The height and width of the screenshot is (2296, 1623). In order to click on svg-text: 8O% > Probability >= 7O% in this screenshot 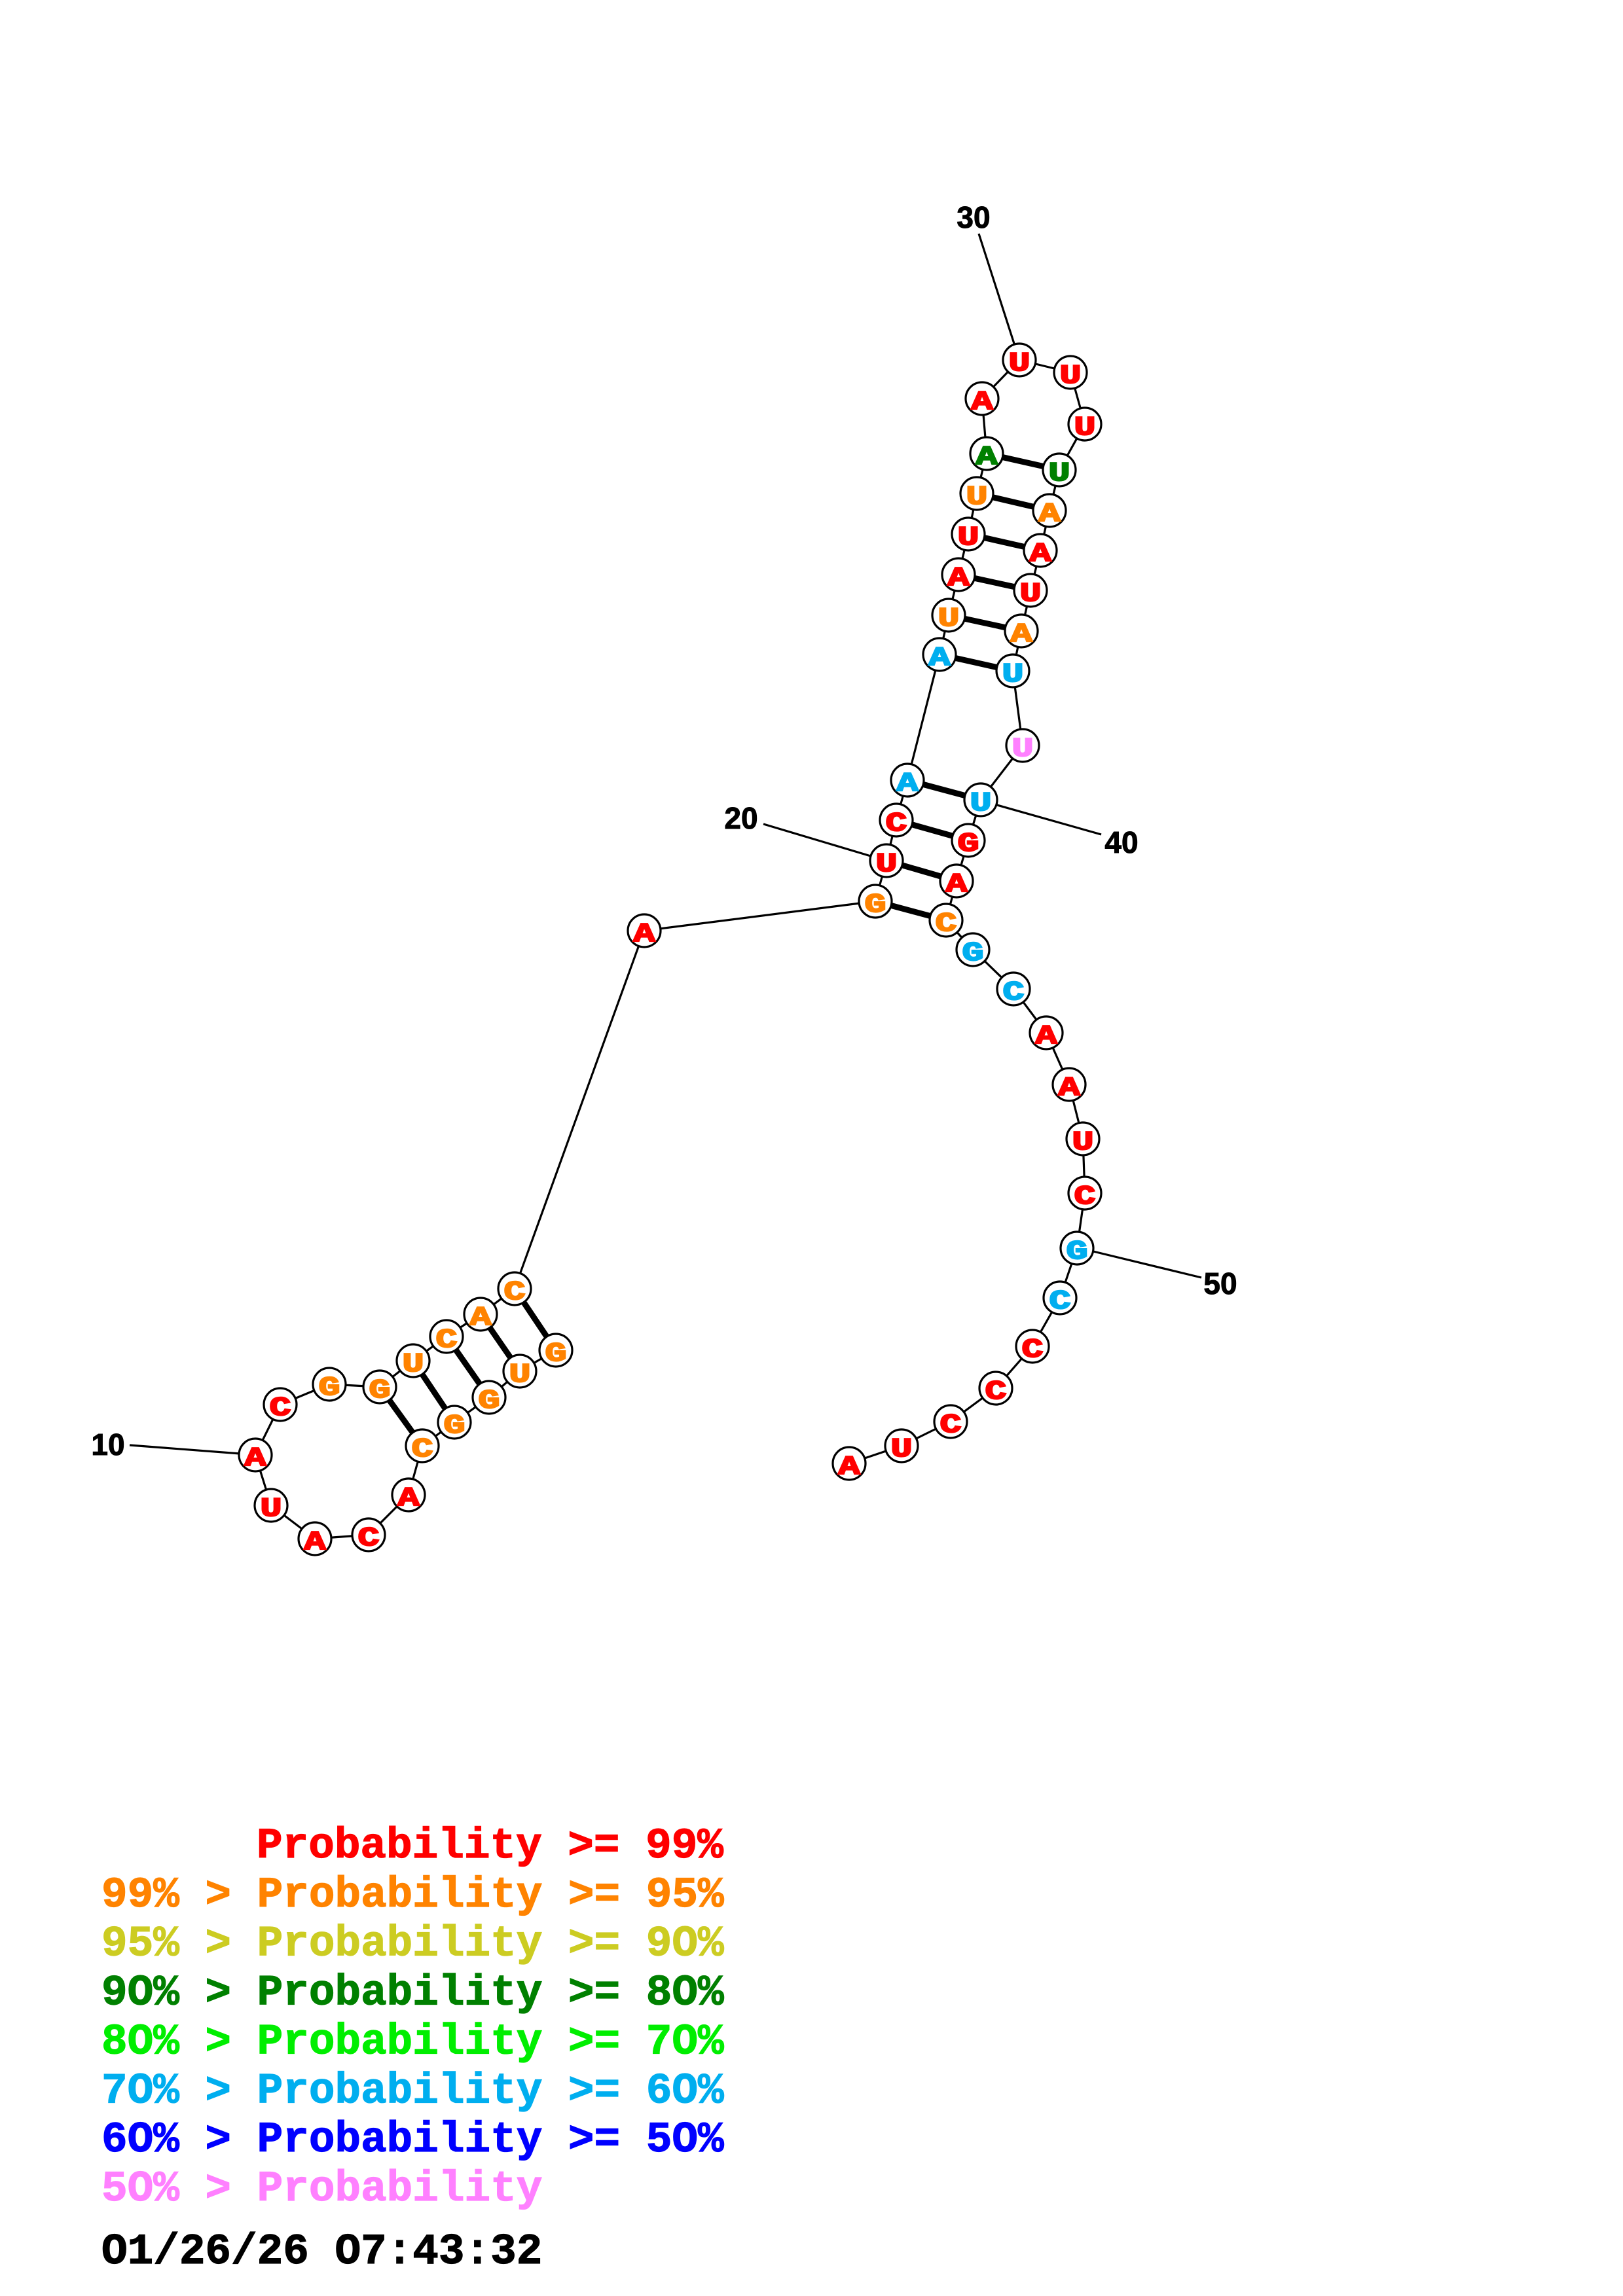, I will do `click(412, 2041)`.